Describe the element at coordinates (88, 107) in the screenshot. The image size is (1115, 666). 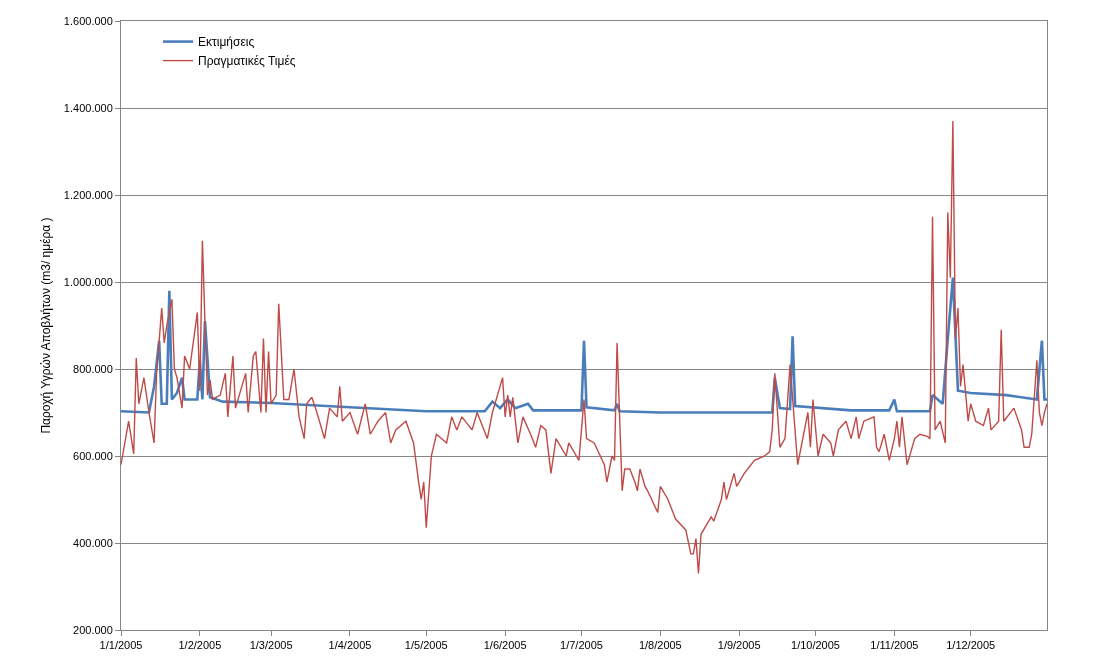
I see `y-tick-label: 1.400.000` at that location.